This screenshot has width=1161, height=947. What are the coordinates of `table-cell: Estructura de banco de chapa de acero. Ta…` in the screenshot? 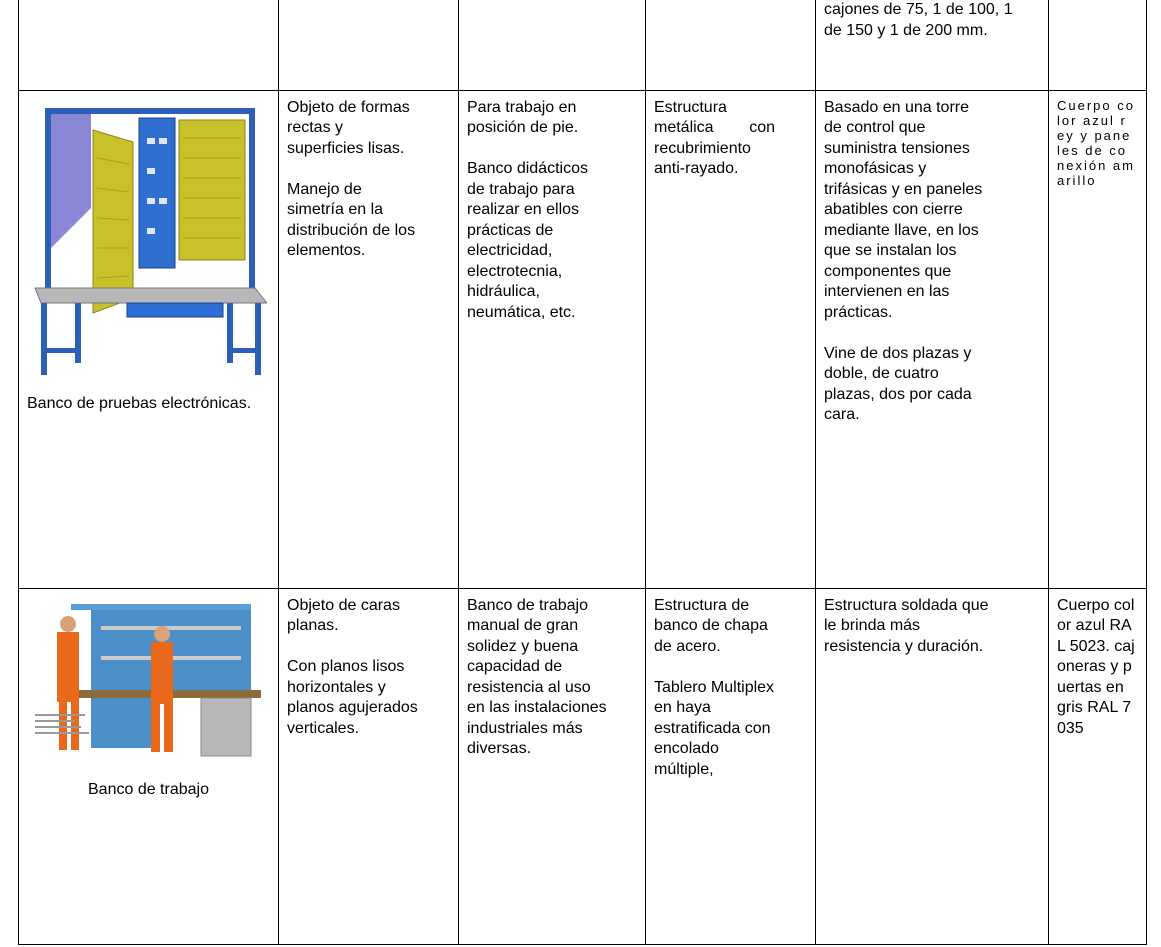 It's located at (730, 766).